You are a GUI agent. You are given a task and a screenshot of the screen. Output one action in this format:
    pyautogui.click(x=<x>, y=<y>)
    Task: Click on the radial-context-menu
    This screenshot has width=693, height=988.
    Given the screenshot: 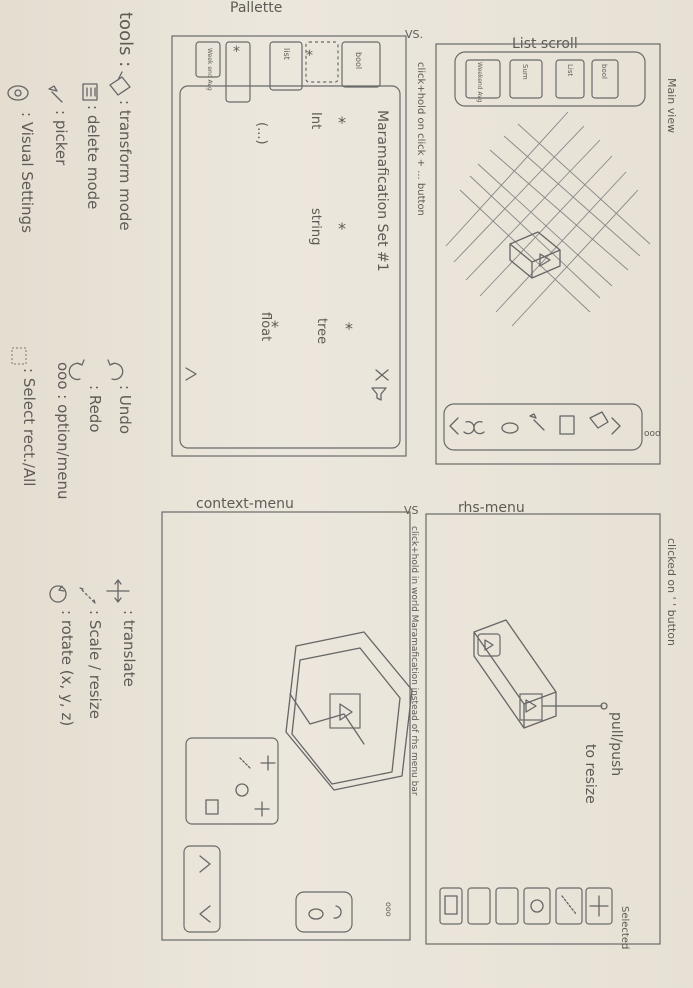 What is the action you would take?
    pyautogui.click(x=349, y=711)
    